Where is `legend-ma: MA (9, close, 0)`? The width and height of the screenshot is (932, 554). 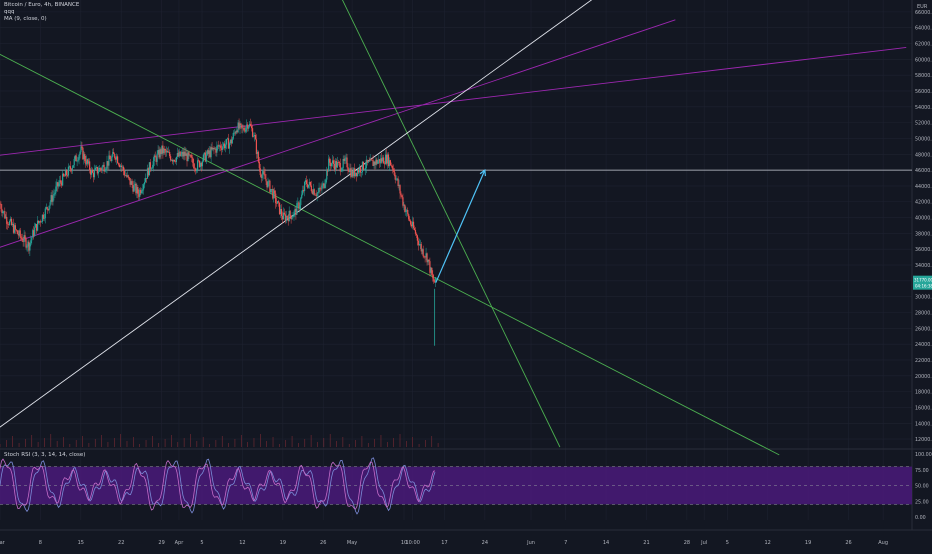
legend-ma: MA (9, close, 0) is located at coordinates (25, 19).